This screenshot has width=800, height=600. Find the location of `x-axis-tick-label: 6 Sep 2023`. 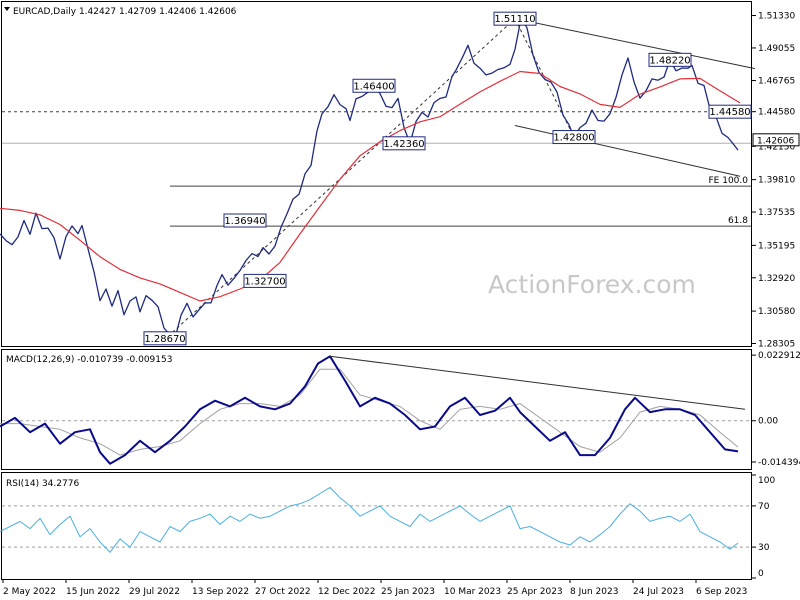

x-axis-tick-label: 6 Sep 2023 is located at coordinates (721, 592).